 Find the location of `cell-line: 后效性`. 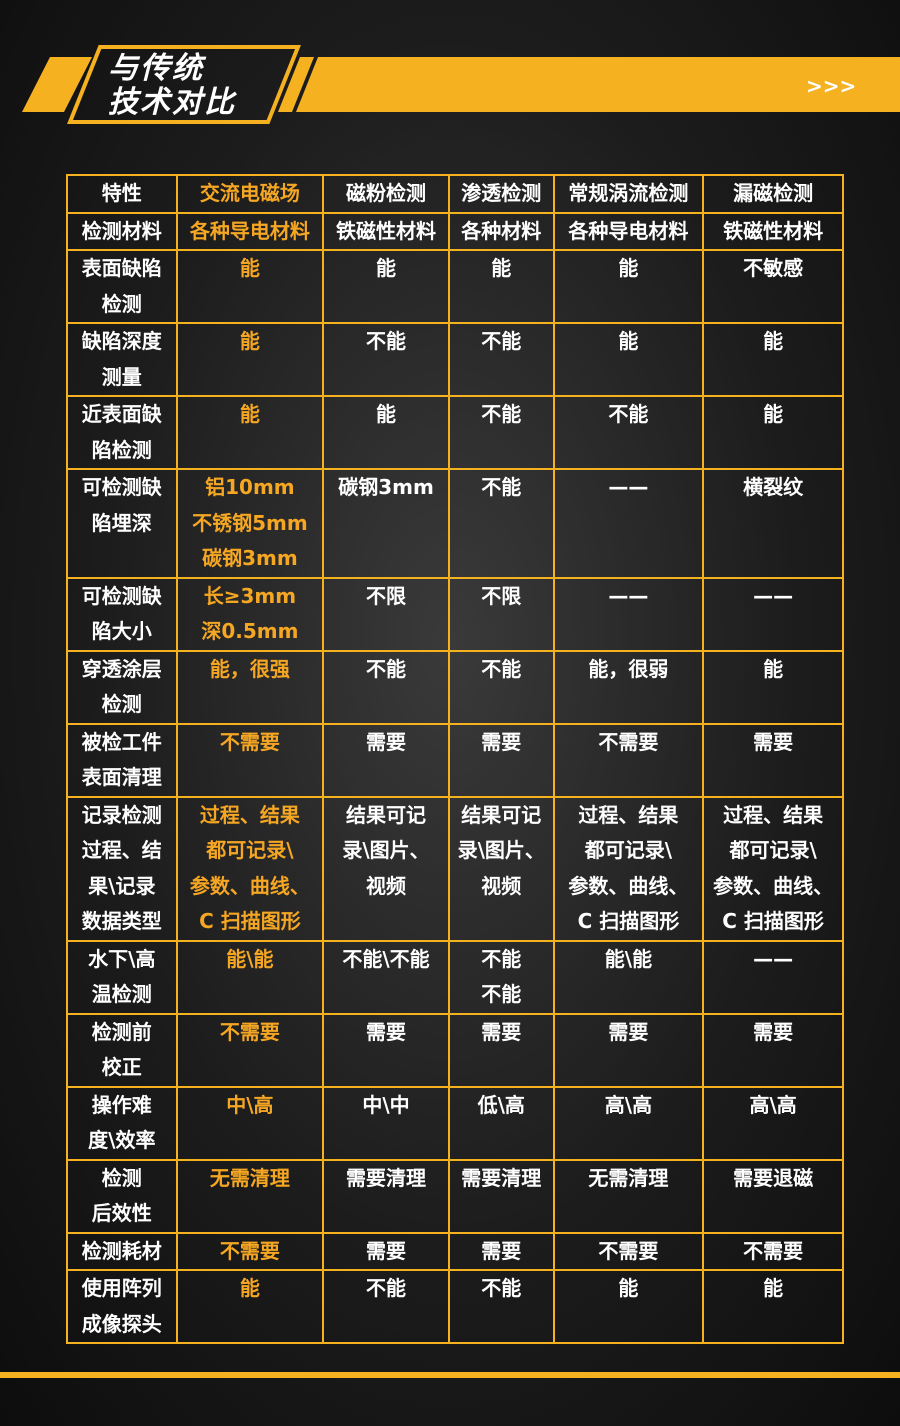

cell-line: 后效性 is located at coordinates (121, 1213).